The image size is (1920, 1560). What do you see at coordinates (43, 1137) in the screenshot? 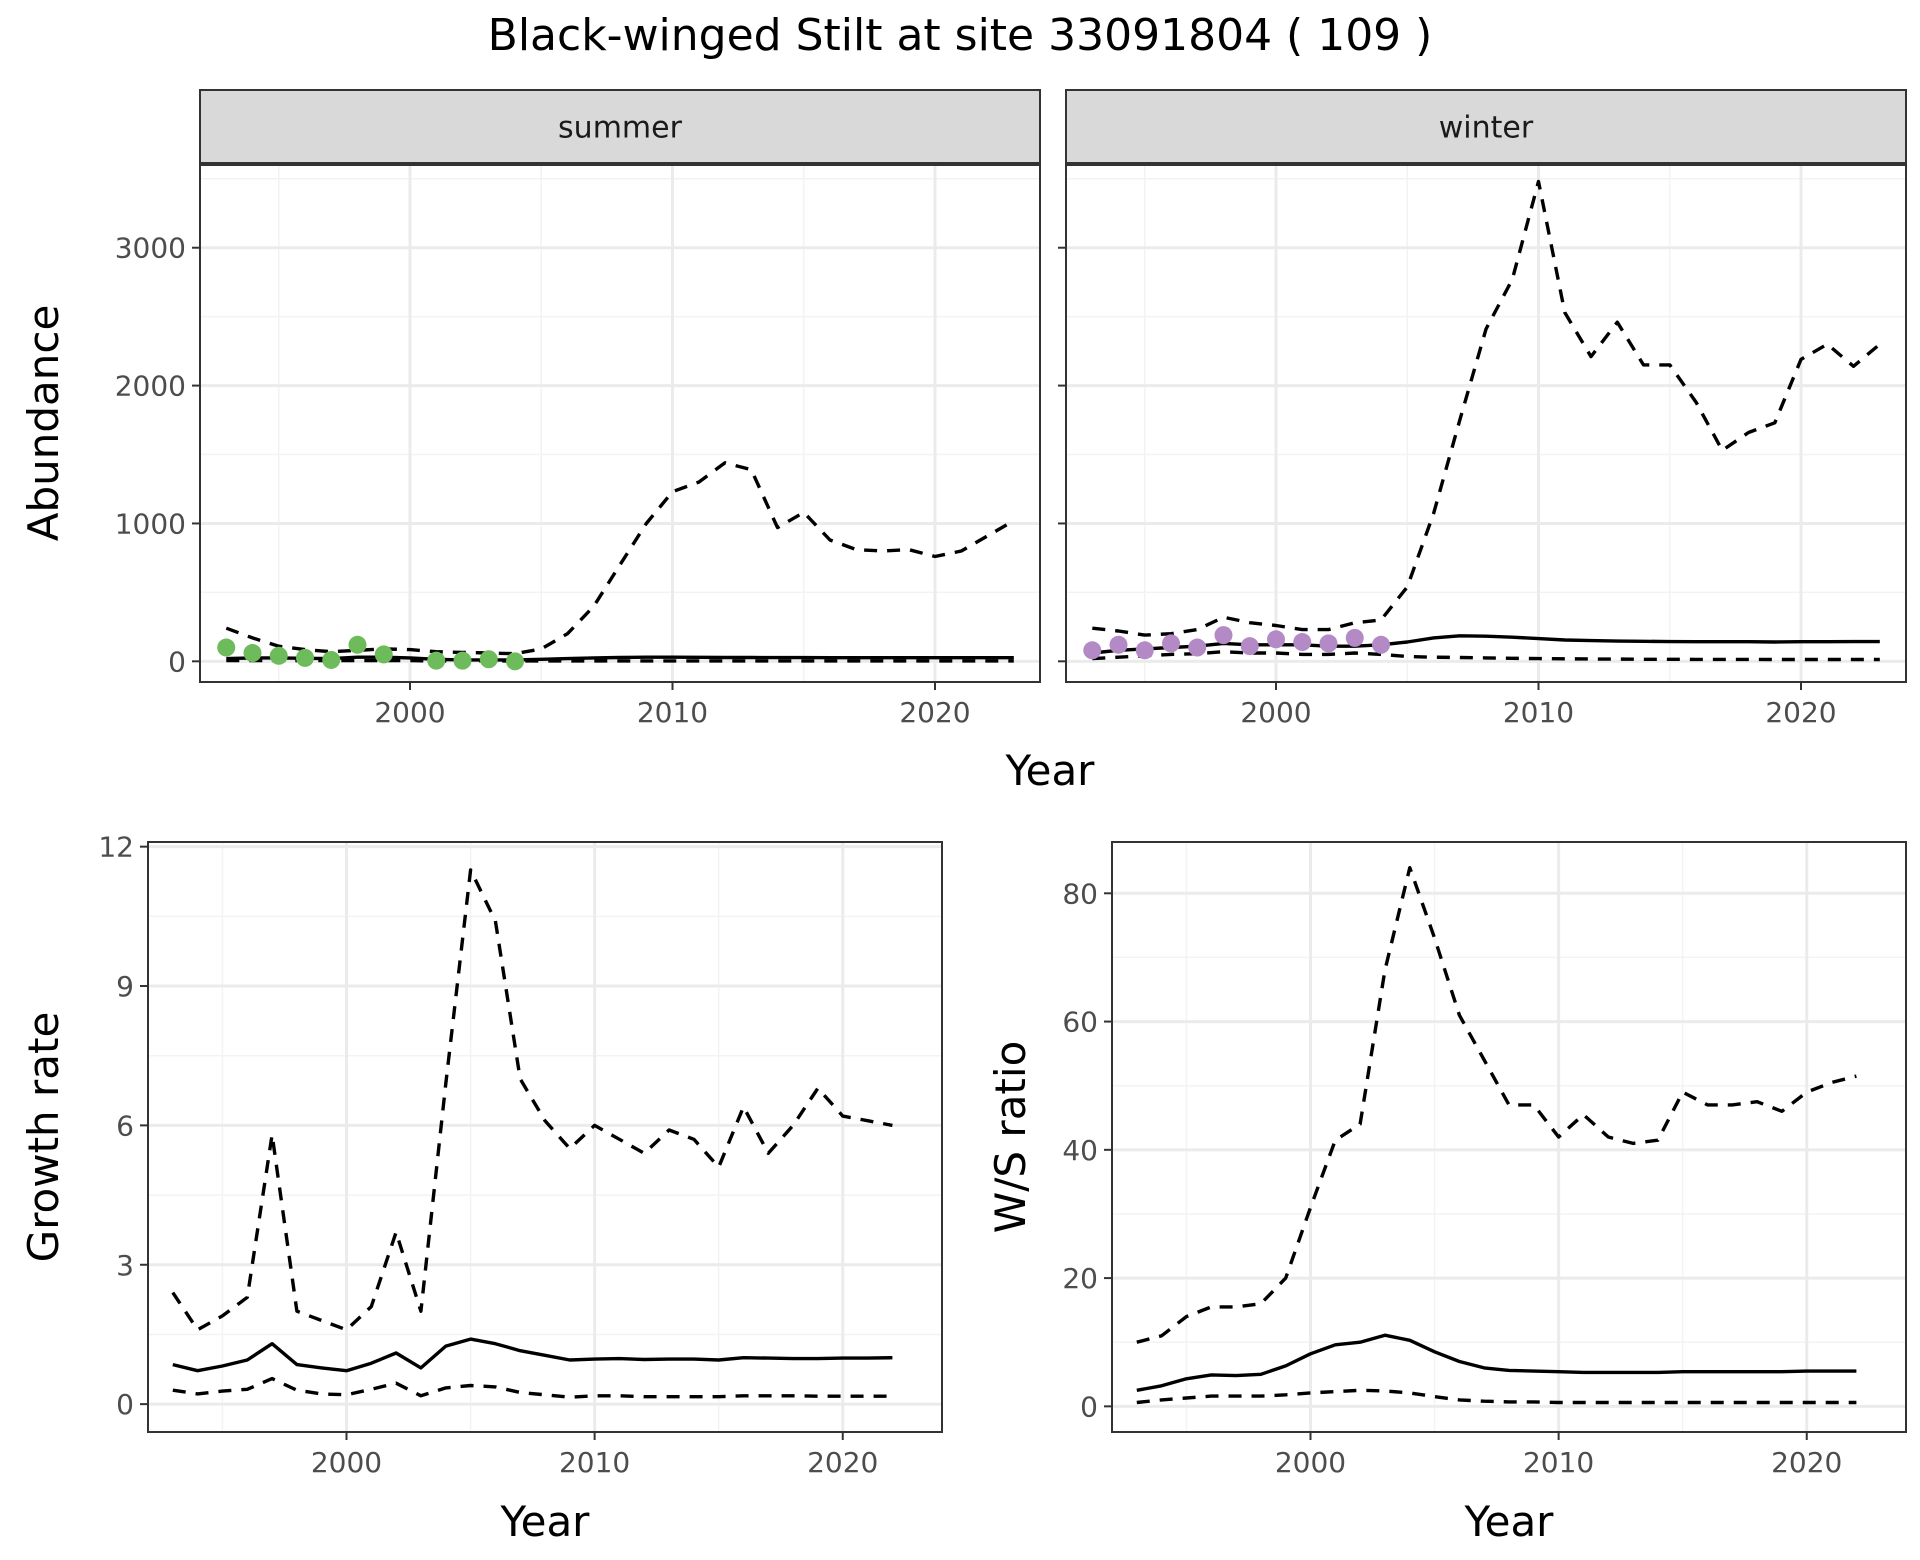
I see `y-axis-title: Growth rate` at bounding box center [43, 1137].